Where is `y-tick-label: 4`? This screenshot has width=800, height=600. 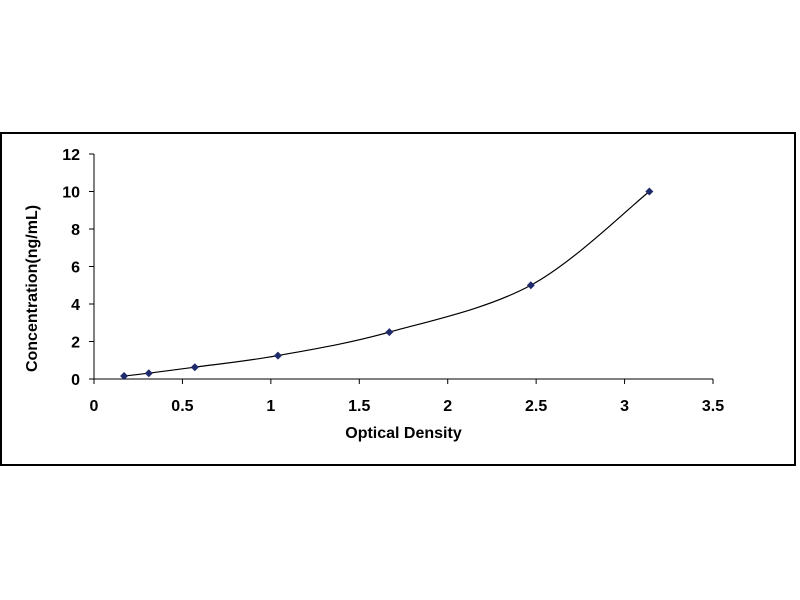 y-tick-label: 4 is located at coordinates (75, 305).